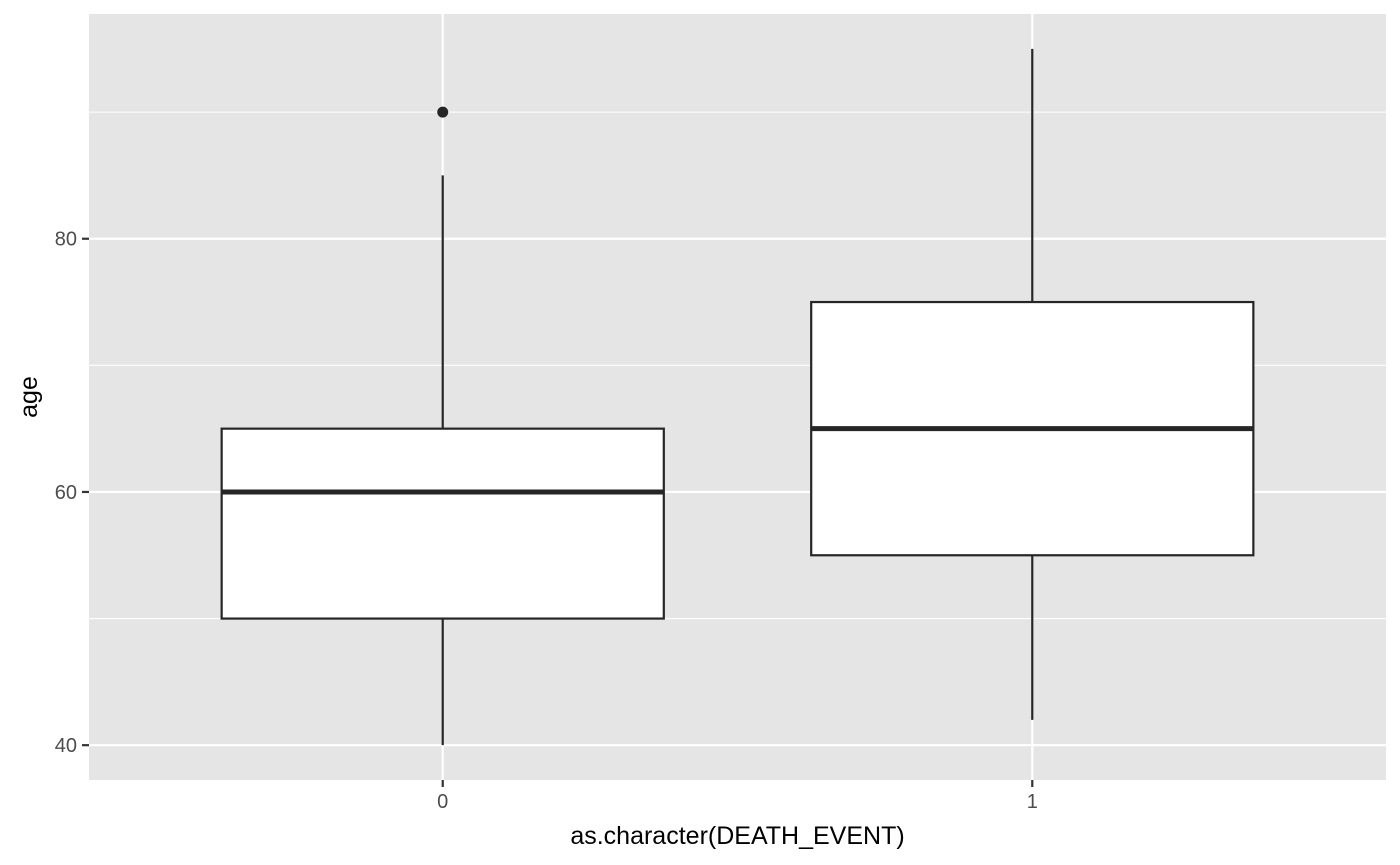 Image resolution: width=1400 pixels, height=865 pixels. What do you see at coordinates (29, 397) in the screenshot?
I see `y-axis-title: age` at bounding box center [29, 397].